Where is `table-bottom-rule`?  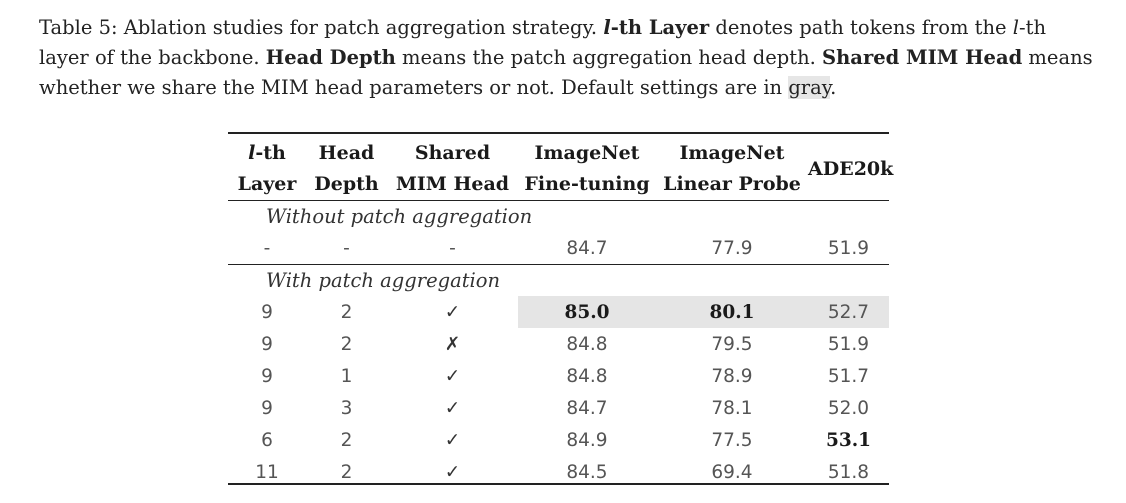
table-bottom-rule is located at coordinates (558, 484).